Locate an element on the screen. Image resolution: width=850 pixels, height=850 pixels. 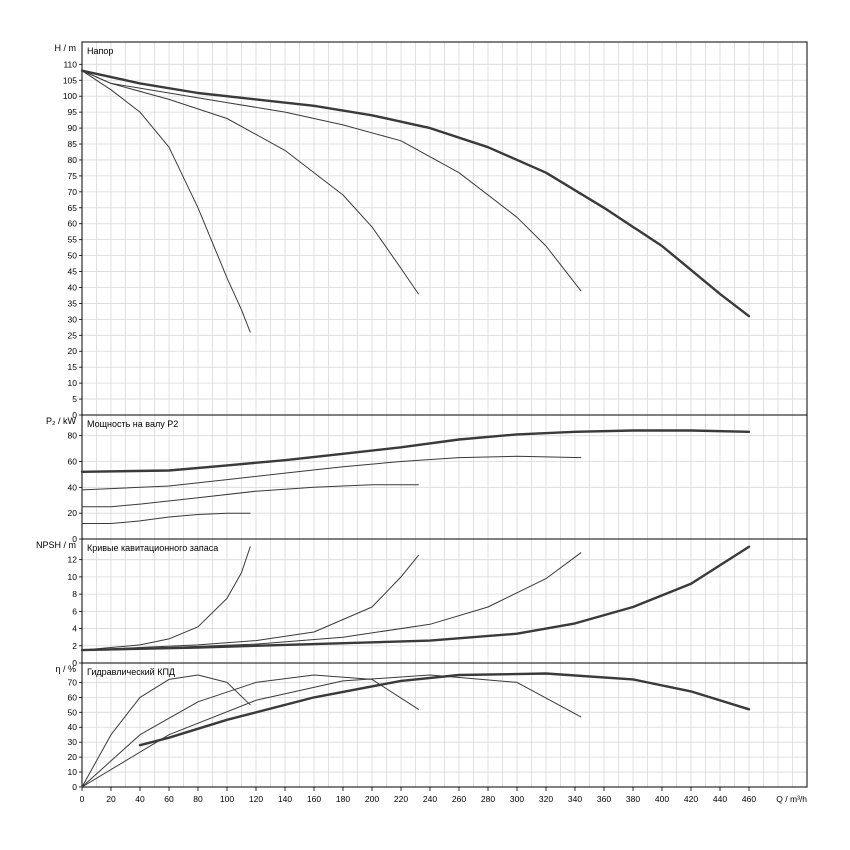
x-tick-label: 60 is located at coordinates (169, 799).